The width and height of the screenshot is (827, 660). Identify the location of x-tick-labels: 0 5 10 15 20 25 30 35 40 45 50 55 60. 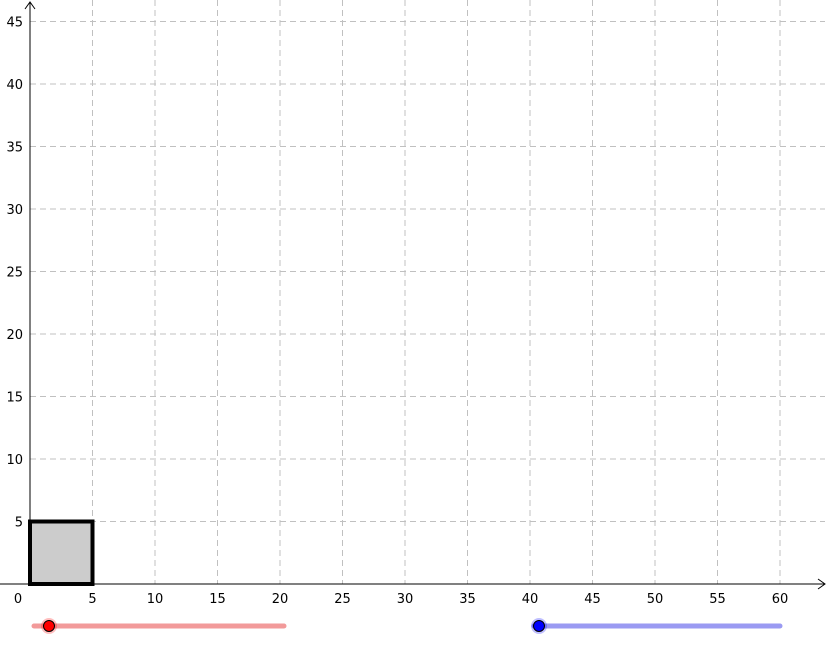
(401, 599).